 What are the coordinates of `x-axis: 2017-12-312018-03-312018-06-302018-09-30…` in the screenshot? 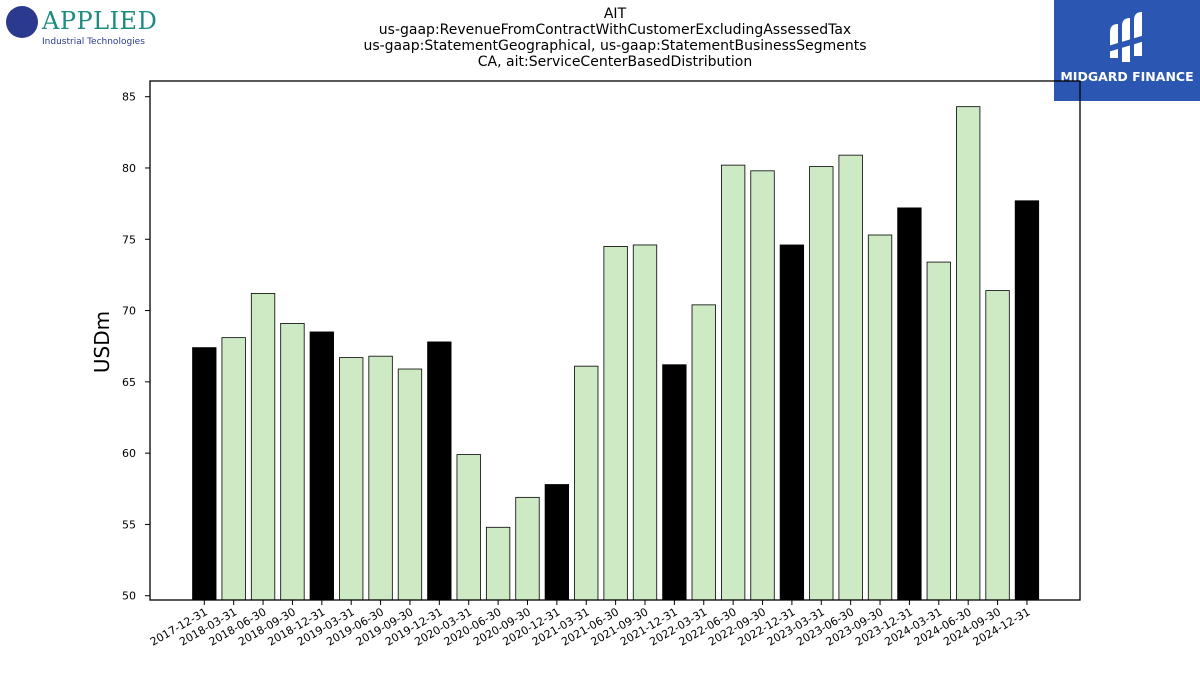 It's located at (590, 624).